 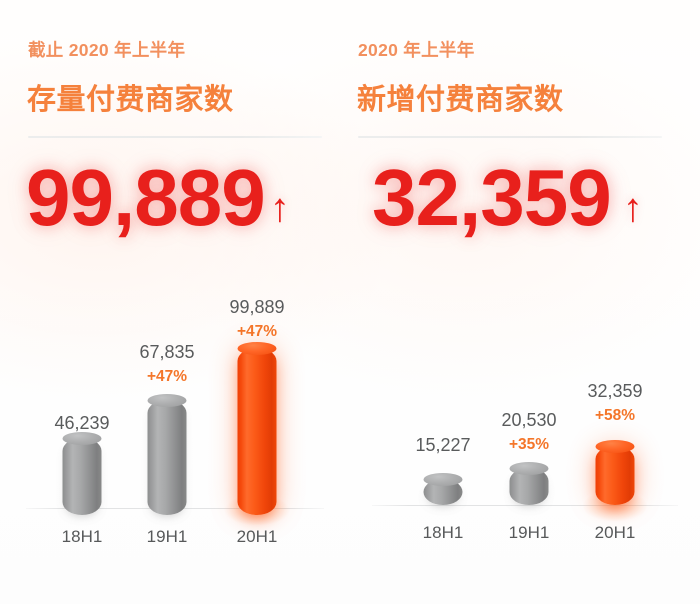 What do you see at coordinates (130, 100) in the screenshot?
I see `panel-title: 存量付费商家数` at bounding box center [130, 100].